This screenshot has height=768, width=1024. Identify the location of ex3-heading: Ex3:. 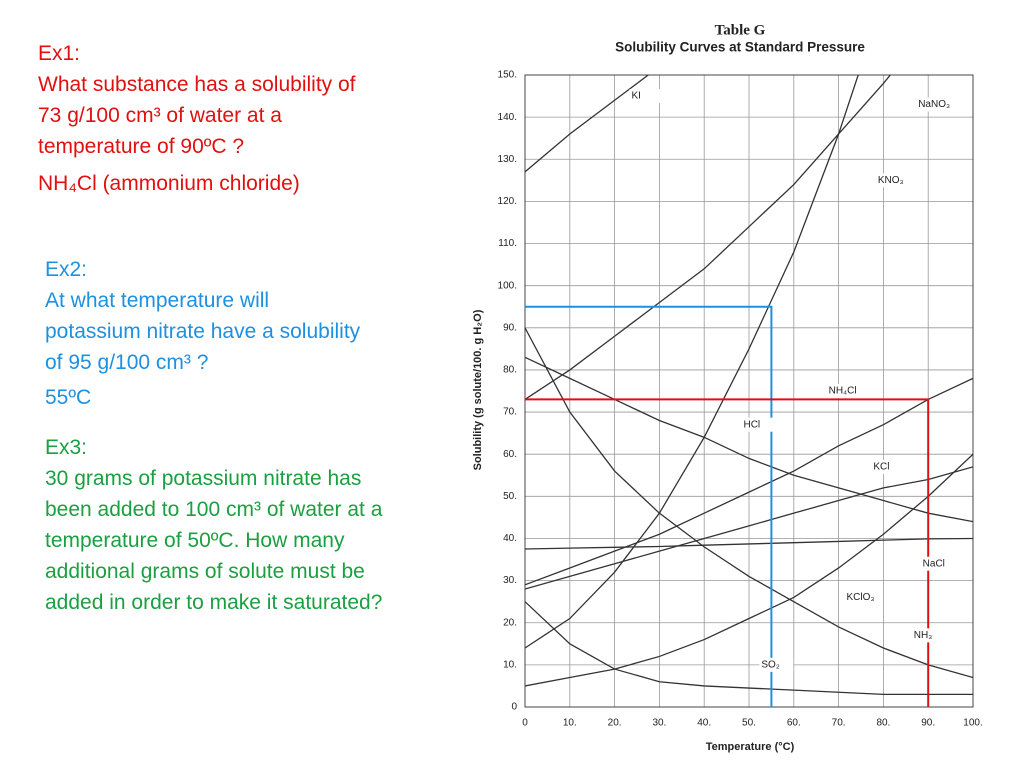
(66, 447).